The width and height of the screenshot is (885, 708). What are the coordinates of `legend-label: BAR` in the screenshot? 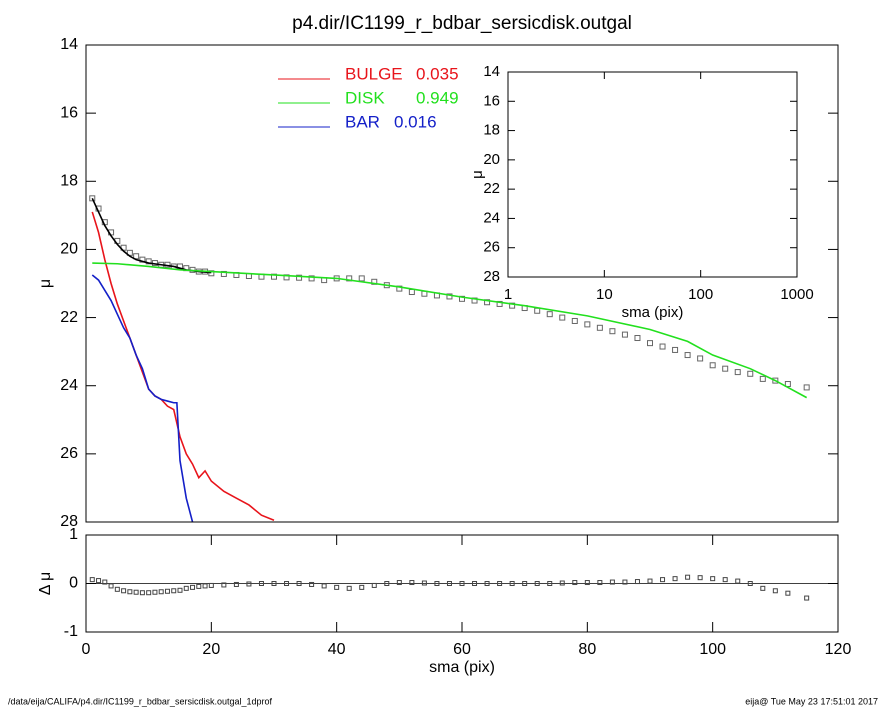 It's located at (362, 121).